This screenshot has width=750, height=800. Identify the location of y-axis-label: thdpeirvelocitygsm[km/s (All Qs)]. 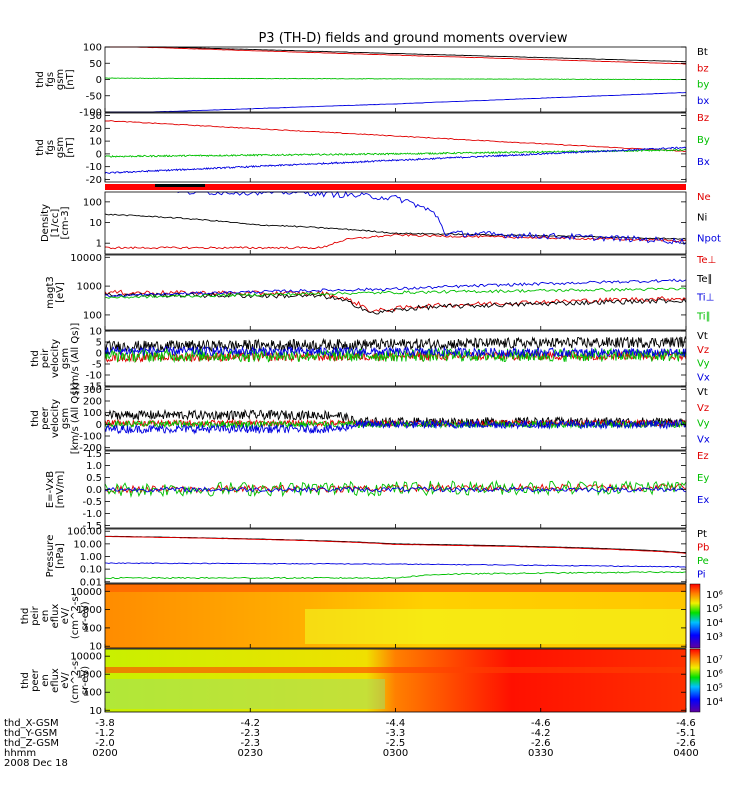
(55, 359).